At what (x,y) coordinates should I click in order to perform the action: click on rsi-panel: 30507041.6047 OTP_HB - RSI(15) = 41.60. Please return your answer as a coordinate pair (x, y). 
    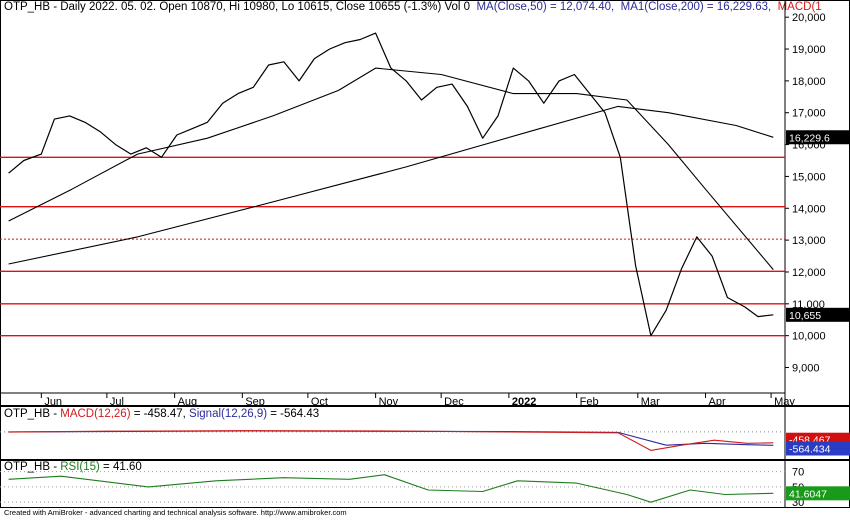
    Looking at the image, I should click on (425, 484).